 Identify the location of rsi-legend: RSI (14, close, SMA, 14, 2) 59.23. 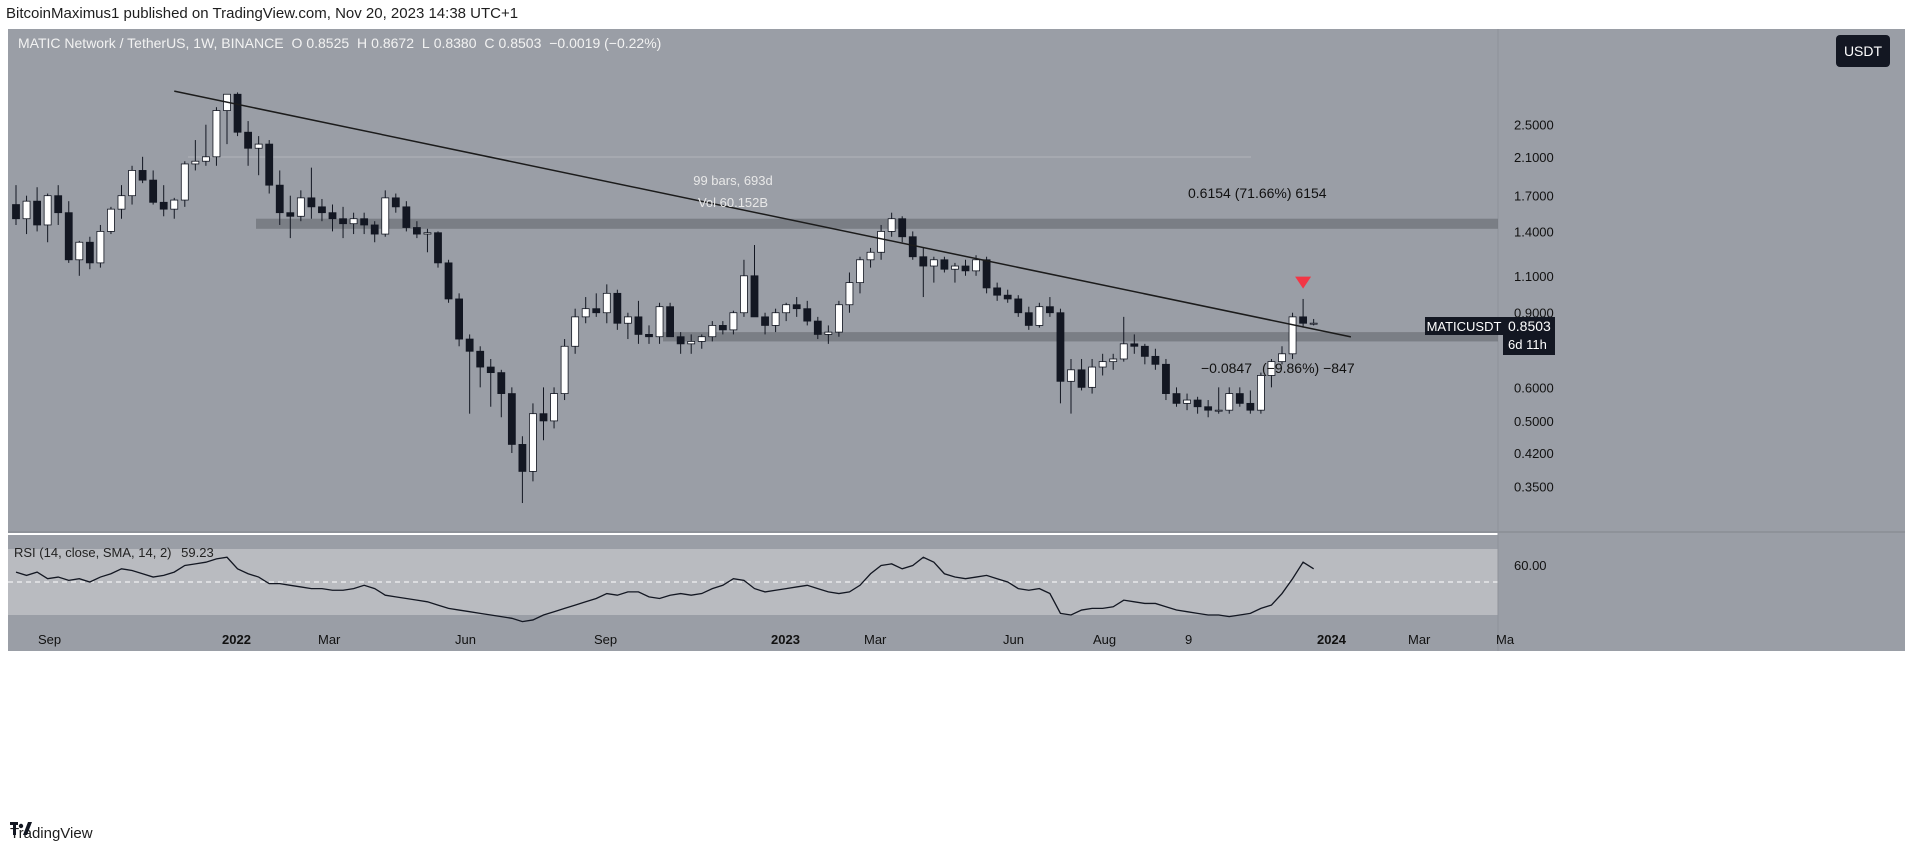
(114, 552).